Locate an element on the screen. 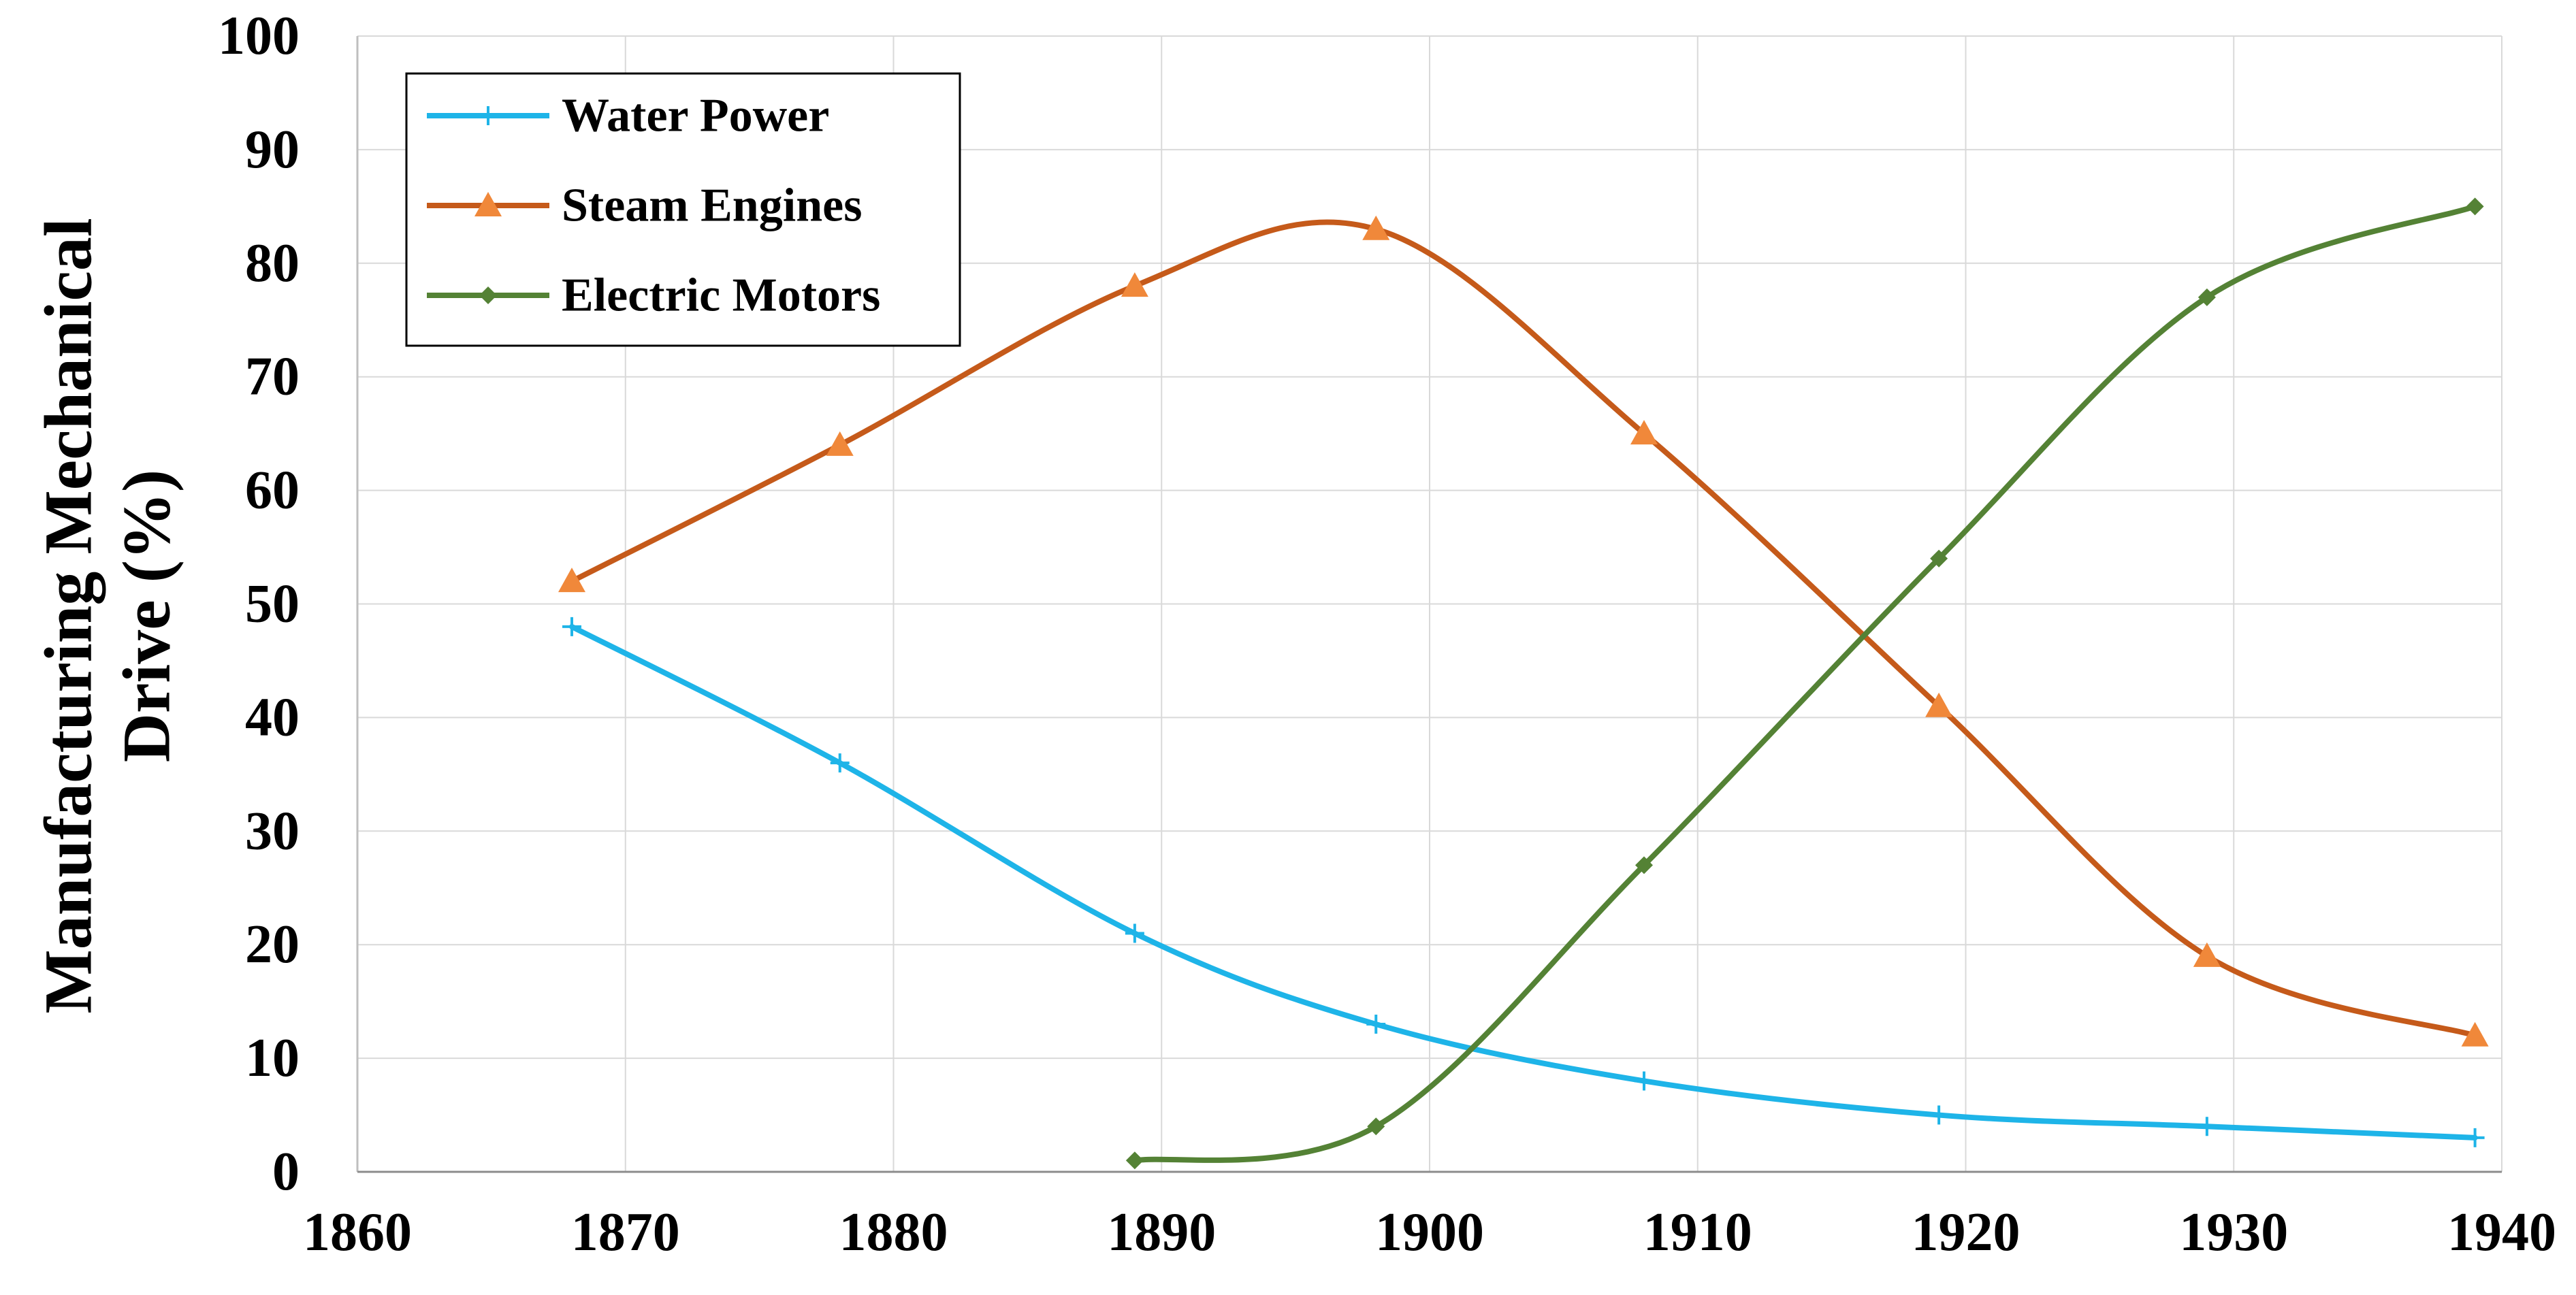 The width and height of the screenshot is (2576, 1295). legend-label: Electric Motors is located at coordinates (721, 295).